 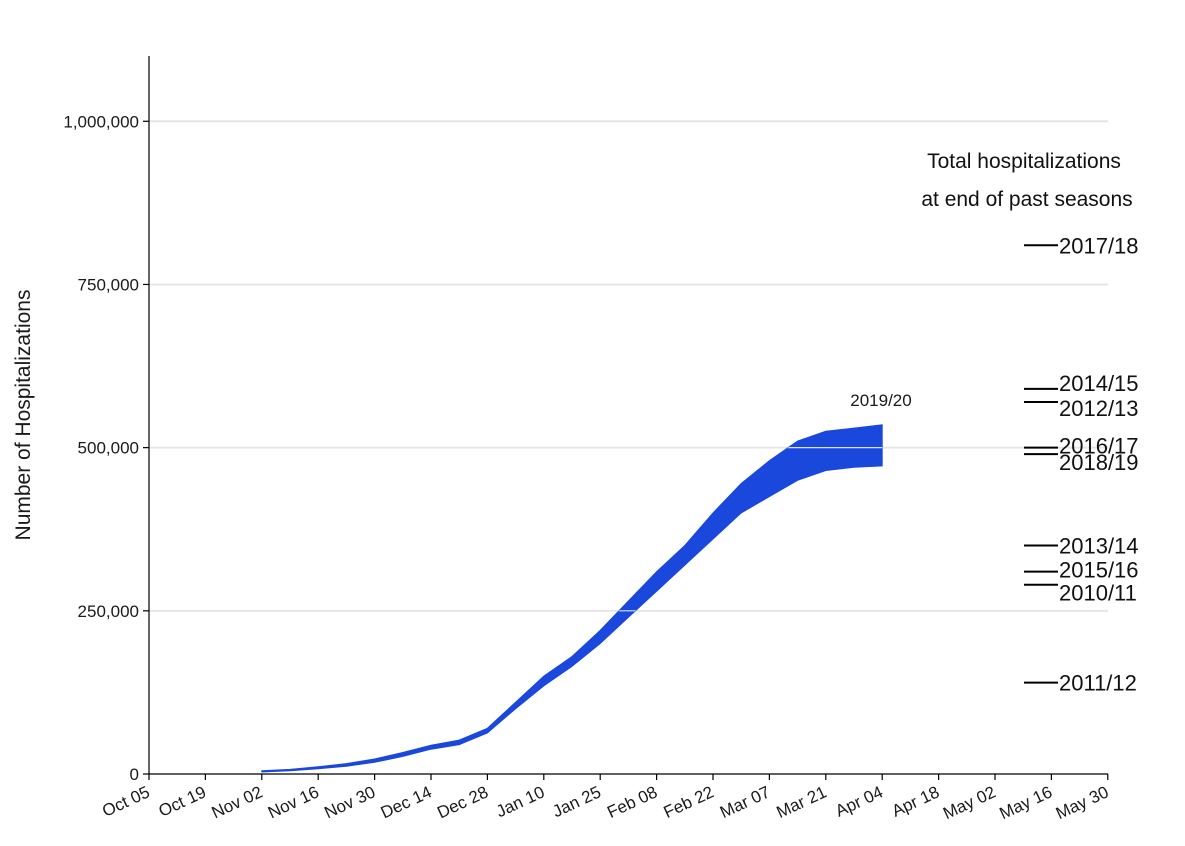 What do you see at coordinates (134, 774) in the screenshot?
I see `y-tick-label: 0` at bounding box center [134, 774].